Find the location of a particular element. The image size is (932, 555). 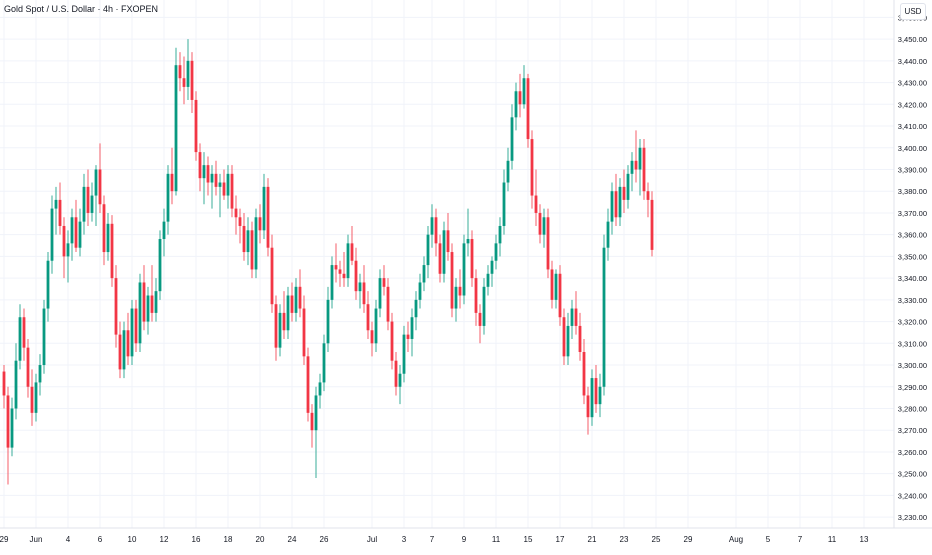

time-tick-label: 26 is located at coordinates (324, 539).